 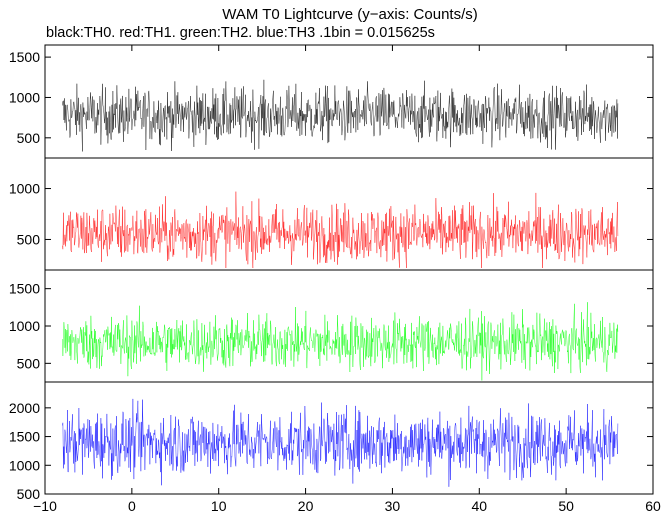 I want to click on x-tick-label: 10, so click(x=219, y=506).